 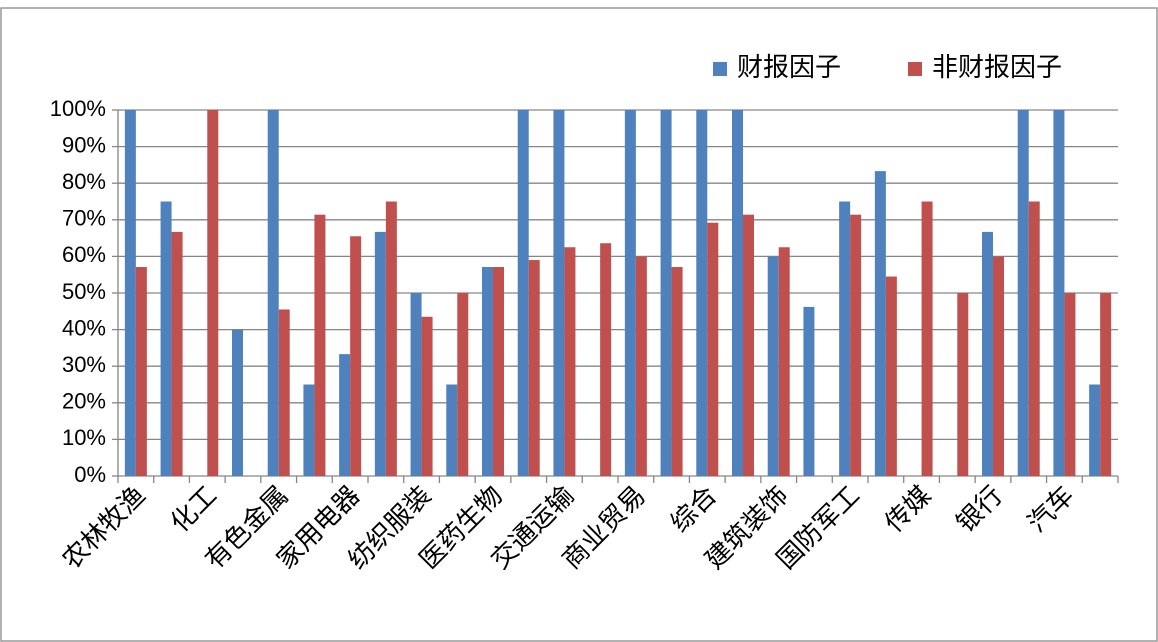 I want to click on y-tick-label: 50%, so click(x=84, y=291).